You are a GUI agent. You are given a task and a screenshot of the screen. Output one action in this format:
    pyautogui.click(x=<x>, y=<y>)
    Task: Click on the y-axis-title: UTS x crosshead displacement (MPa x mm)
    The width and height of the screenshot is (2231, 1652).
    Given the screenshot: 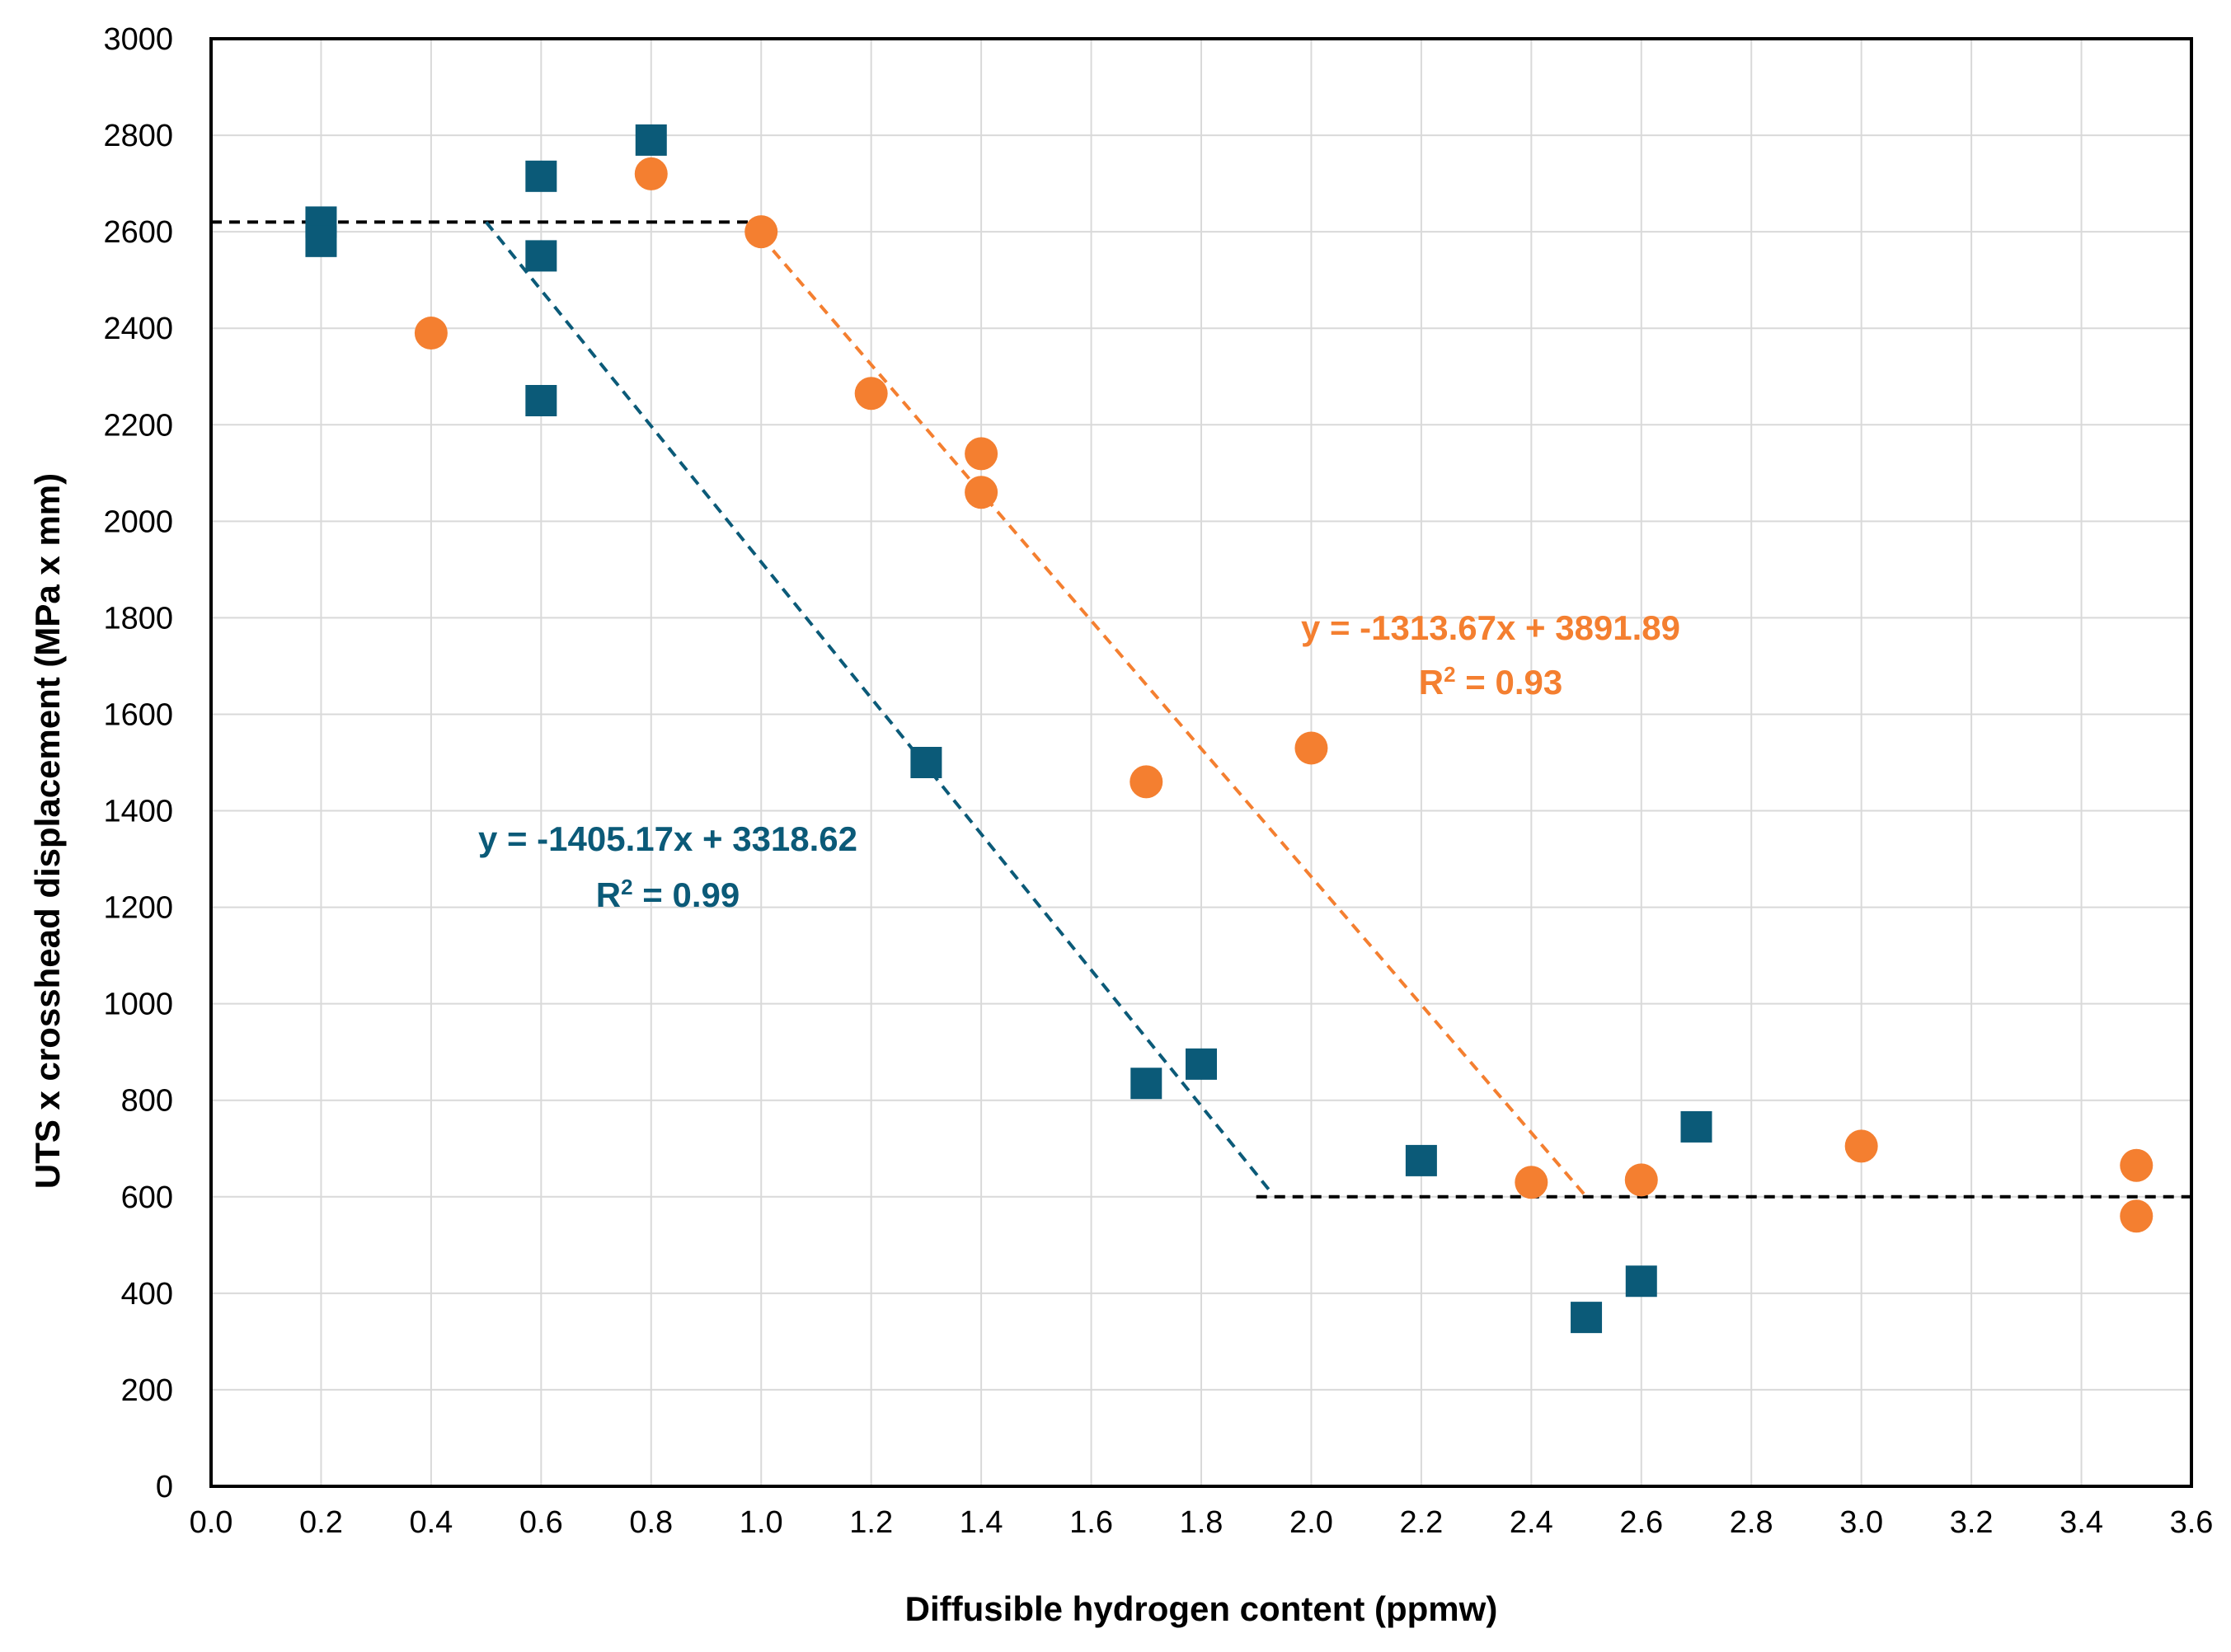 What is the action you would take?
    pyautogui.click(x=47, y=831)
    